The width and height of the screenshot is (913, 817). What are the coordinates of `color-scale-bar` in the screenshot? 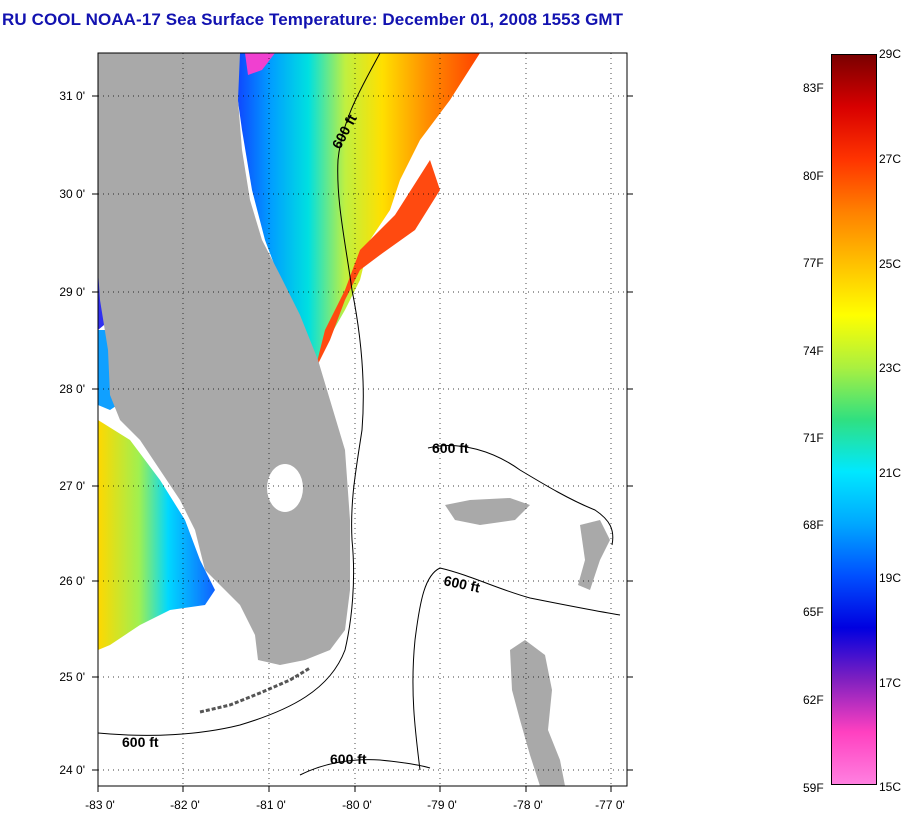 It's located at (854, 419).